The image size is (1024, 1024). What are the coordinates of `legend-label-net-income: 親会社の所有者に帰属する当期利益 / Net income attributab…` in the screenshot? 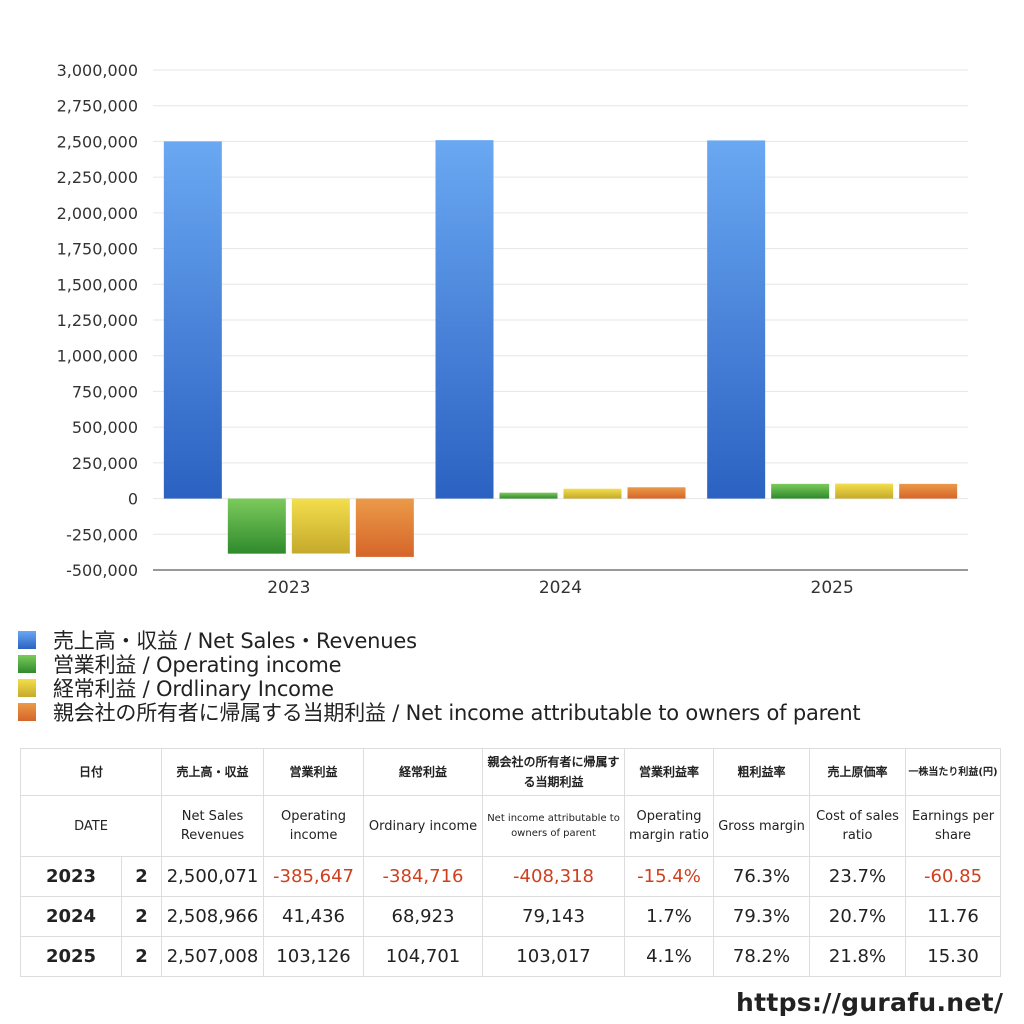 It's located at (457, 713).